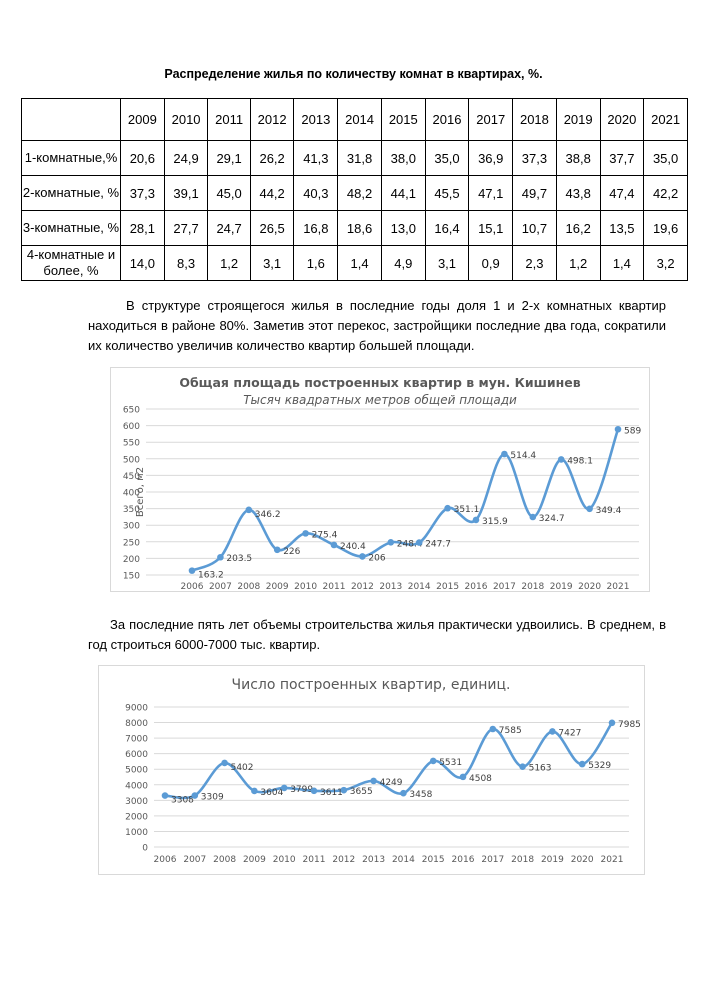  I want to click on value-cell: 24,9, so click(186, 158).